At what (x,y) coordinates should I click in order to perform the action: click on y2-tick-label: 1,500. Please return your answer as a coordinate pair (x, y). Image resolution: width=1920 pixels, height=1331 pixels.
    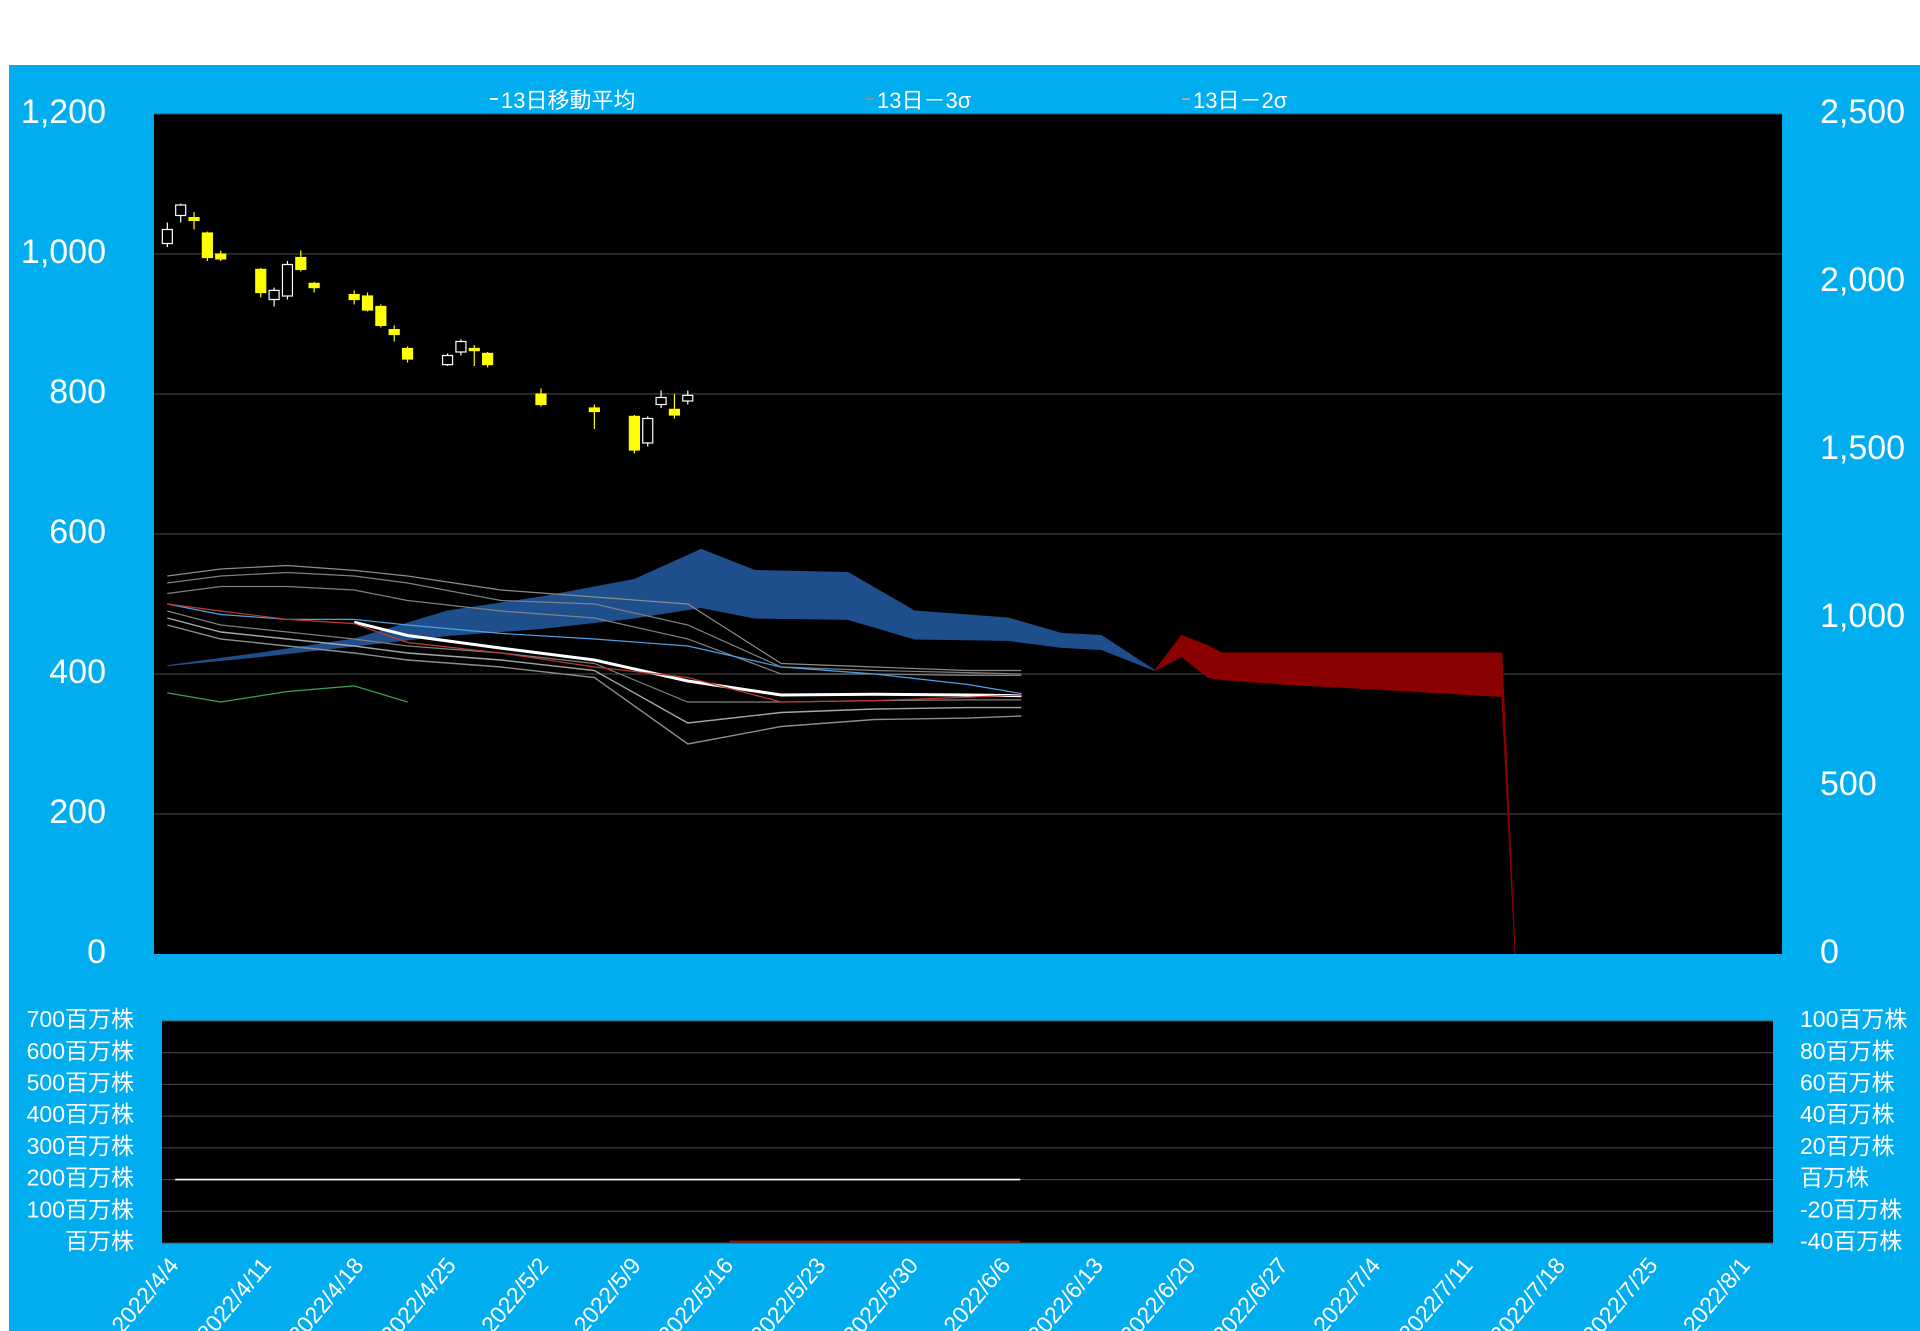
    Looking at the image, I should click on (1862, 448).